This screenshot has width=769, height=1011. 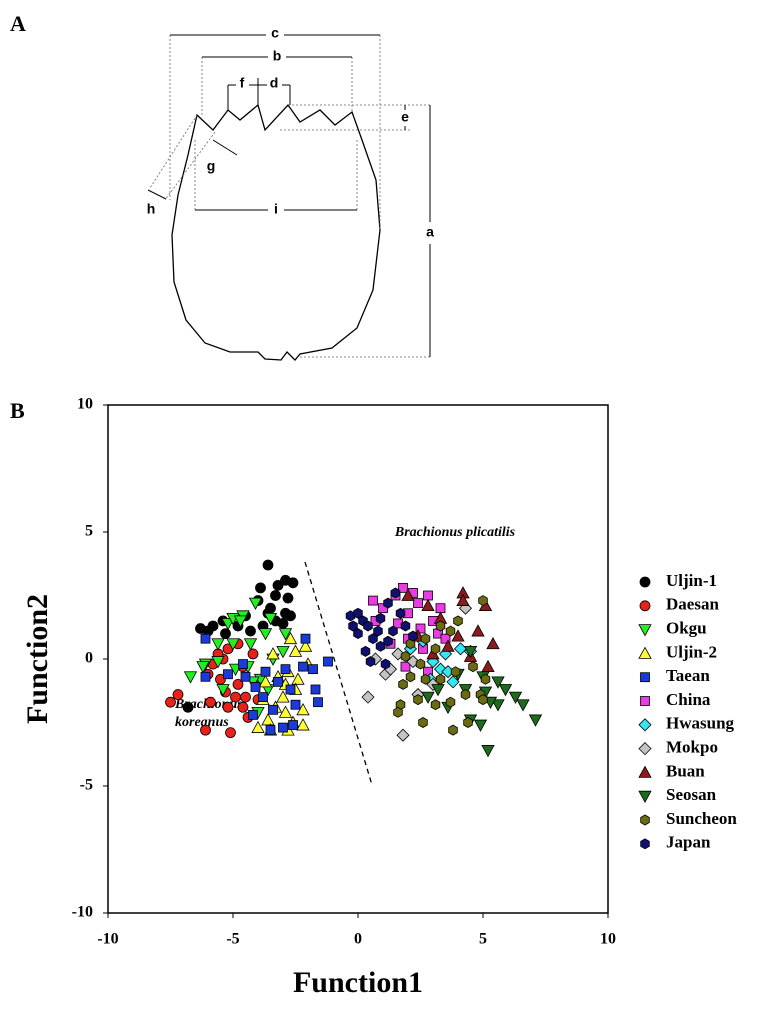 What do you see at coordinates (17, 410) in the screenshot?
I see `panel-label: B` at bounding box center [17, 410].